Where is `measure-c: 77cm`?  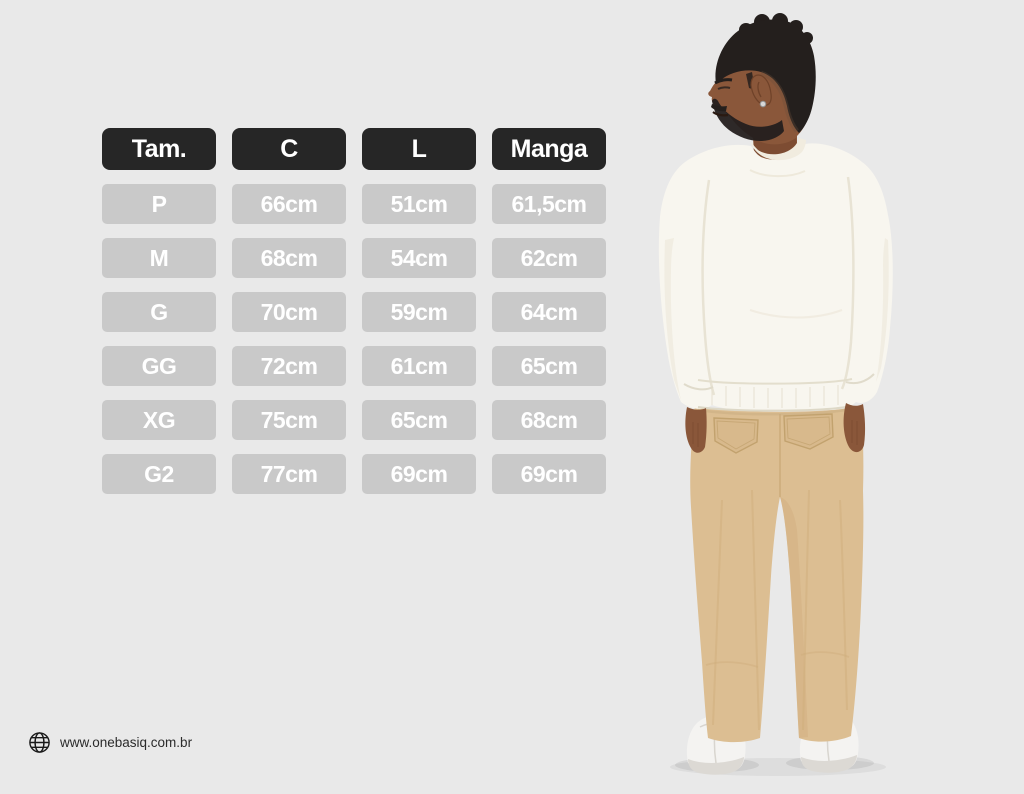
measure-c: 77cm is located at coordinates (289, 474).